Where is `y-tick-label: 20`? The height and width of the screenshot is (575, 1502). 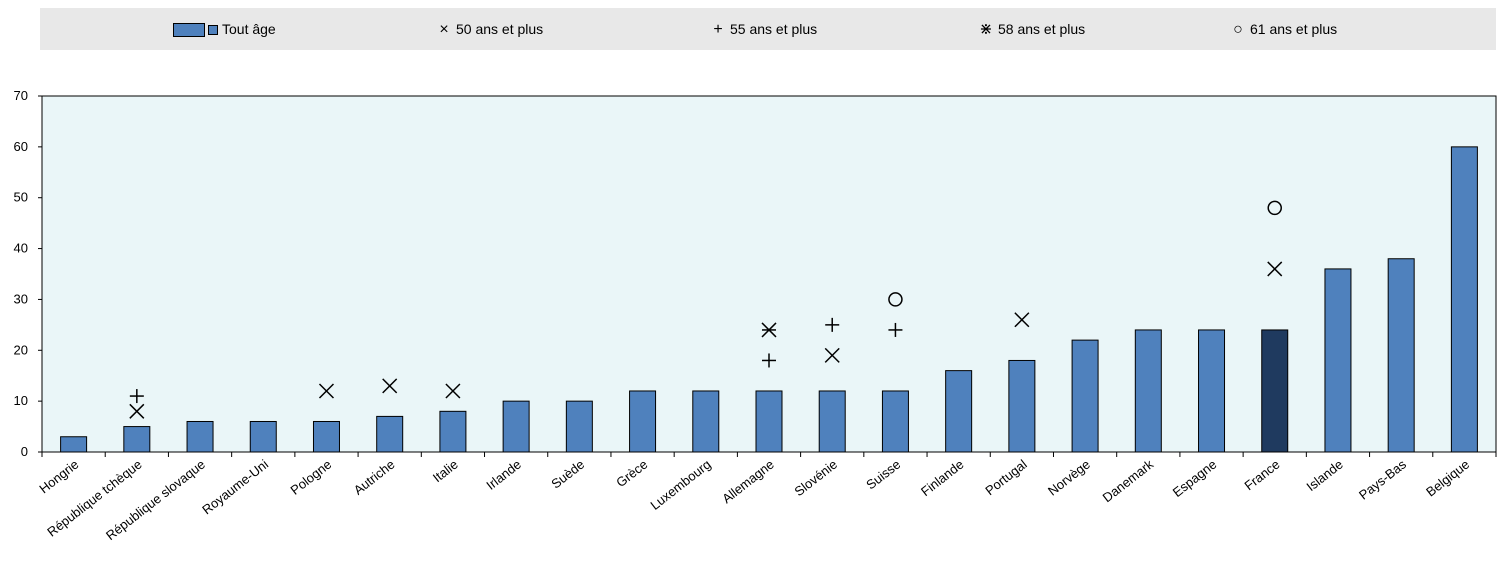
y-tick-label: 20 is located at coordinates (21, 349).